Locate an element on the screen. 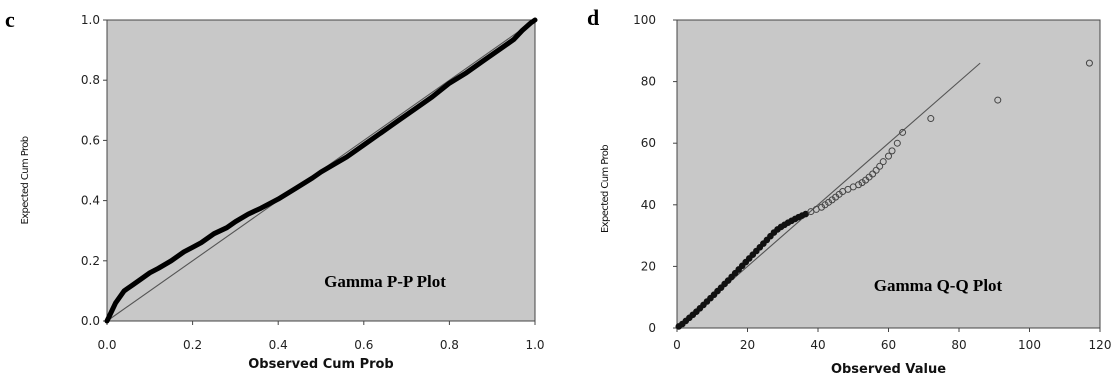 The width and height of the screenshot is (1118, 382). x-tick-label: 1.0 is located at coordinates (534, 345).